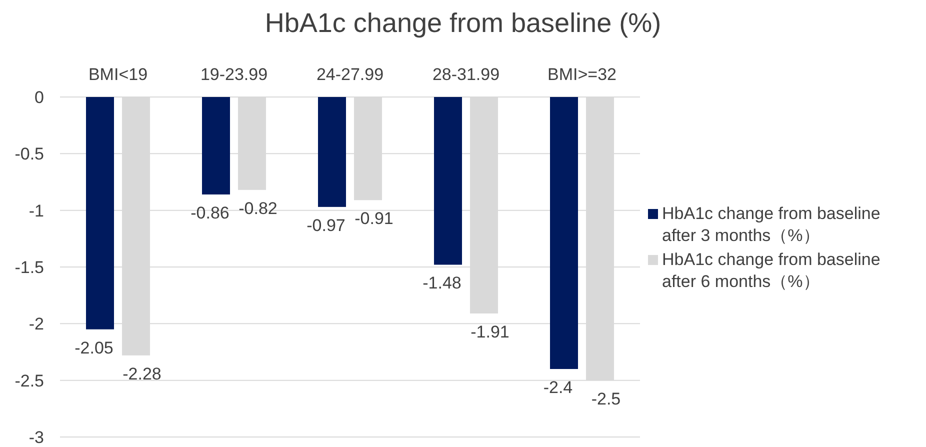  I want to click on chart-title: HbA1c change from baseline (%), so click(463, 23).